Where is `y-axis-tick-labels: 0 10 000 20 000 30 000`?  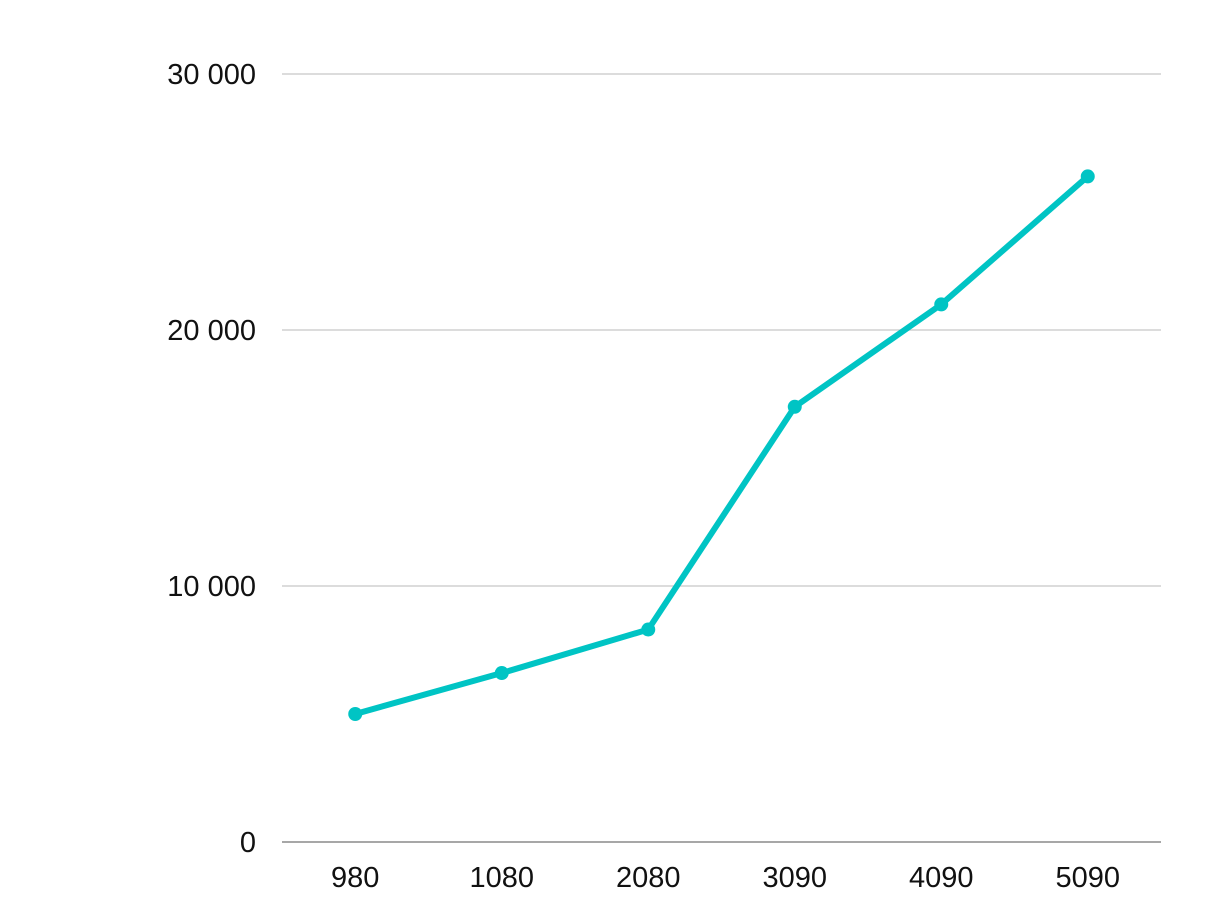
y-axis-tick-labels: 0 10 000 20 000 30 000 is located at coordinates (211, 459).